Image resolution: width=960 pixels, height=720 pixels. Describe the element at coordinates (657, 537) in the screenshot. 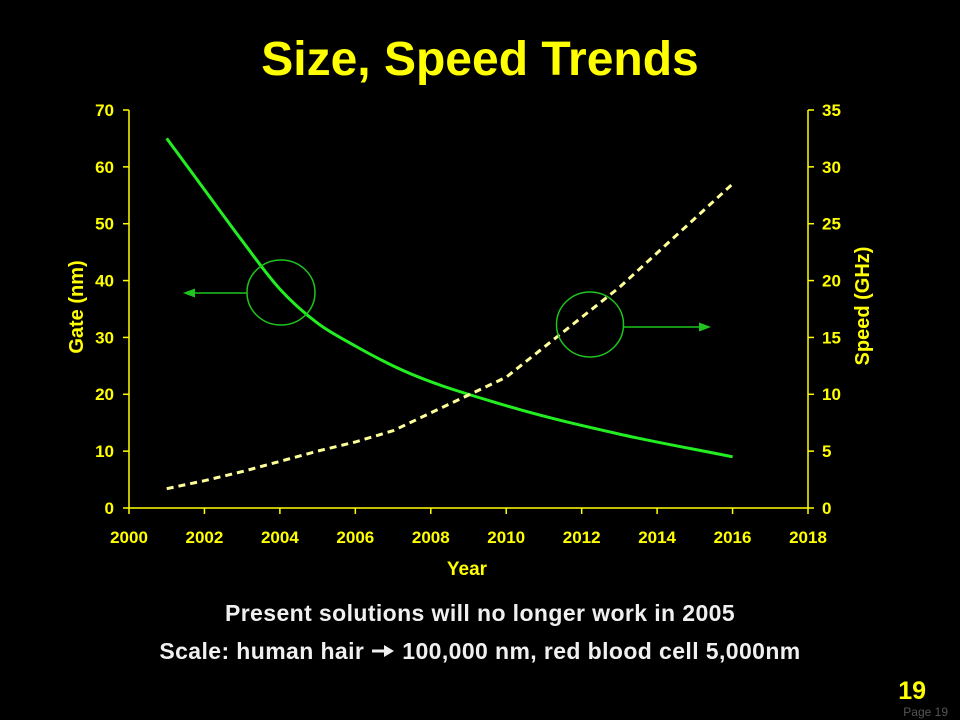

I see `x-tick-label: 2014` at that location.